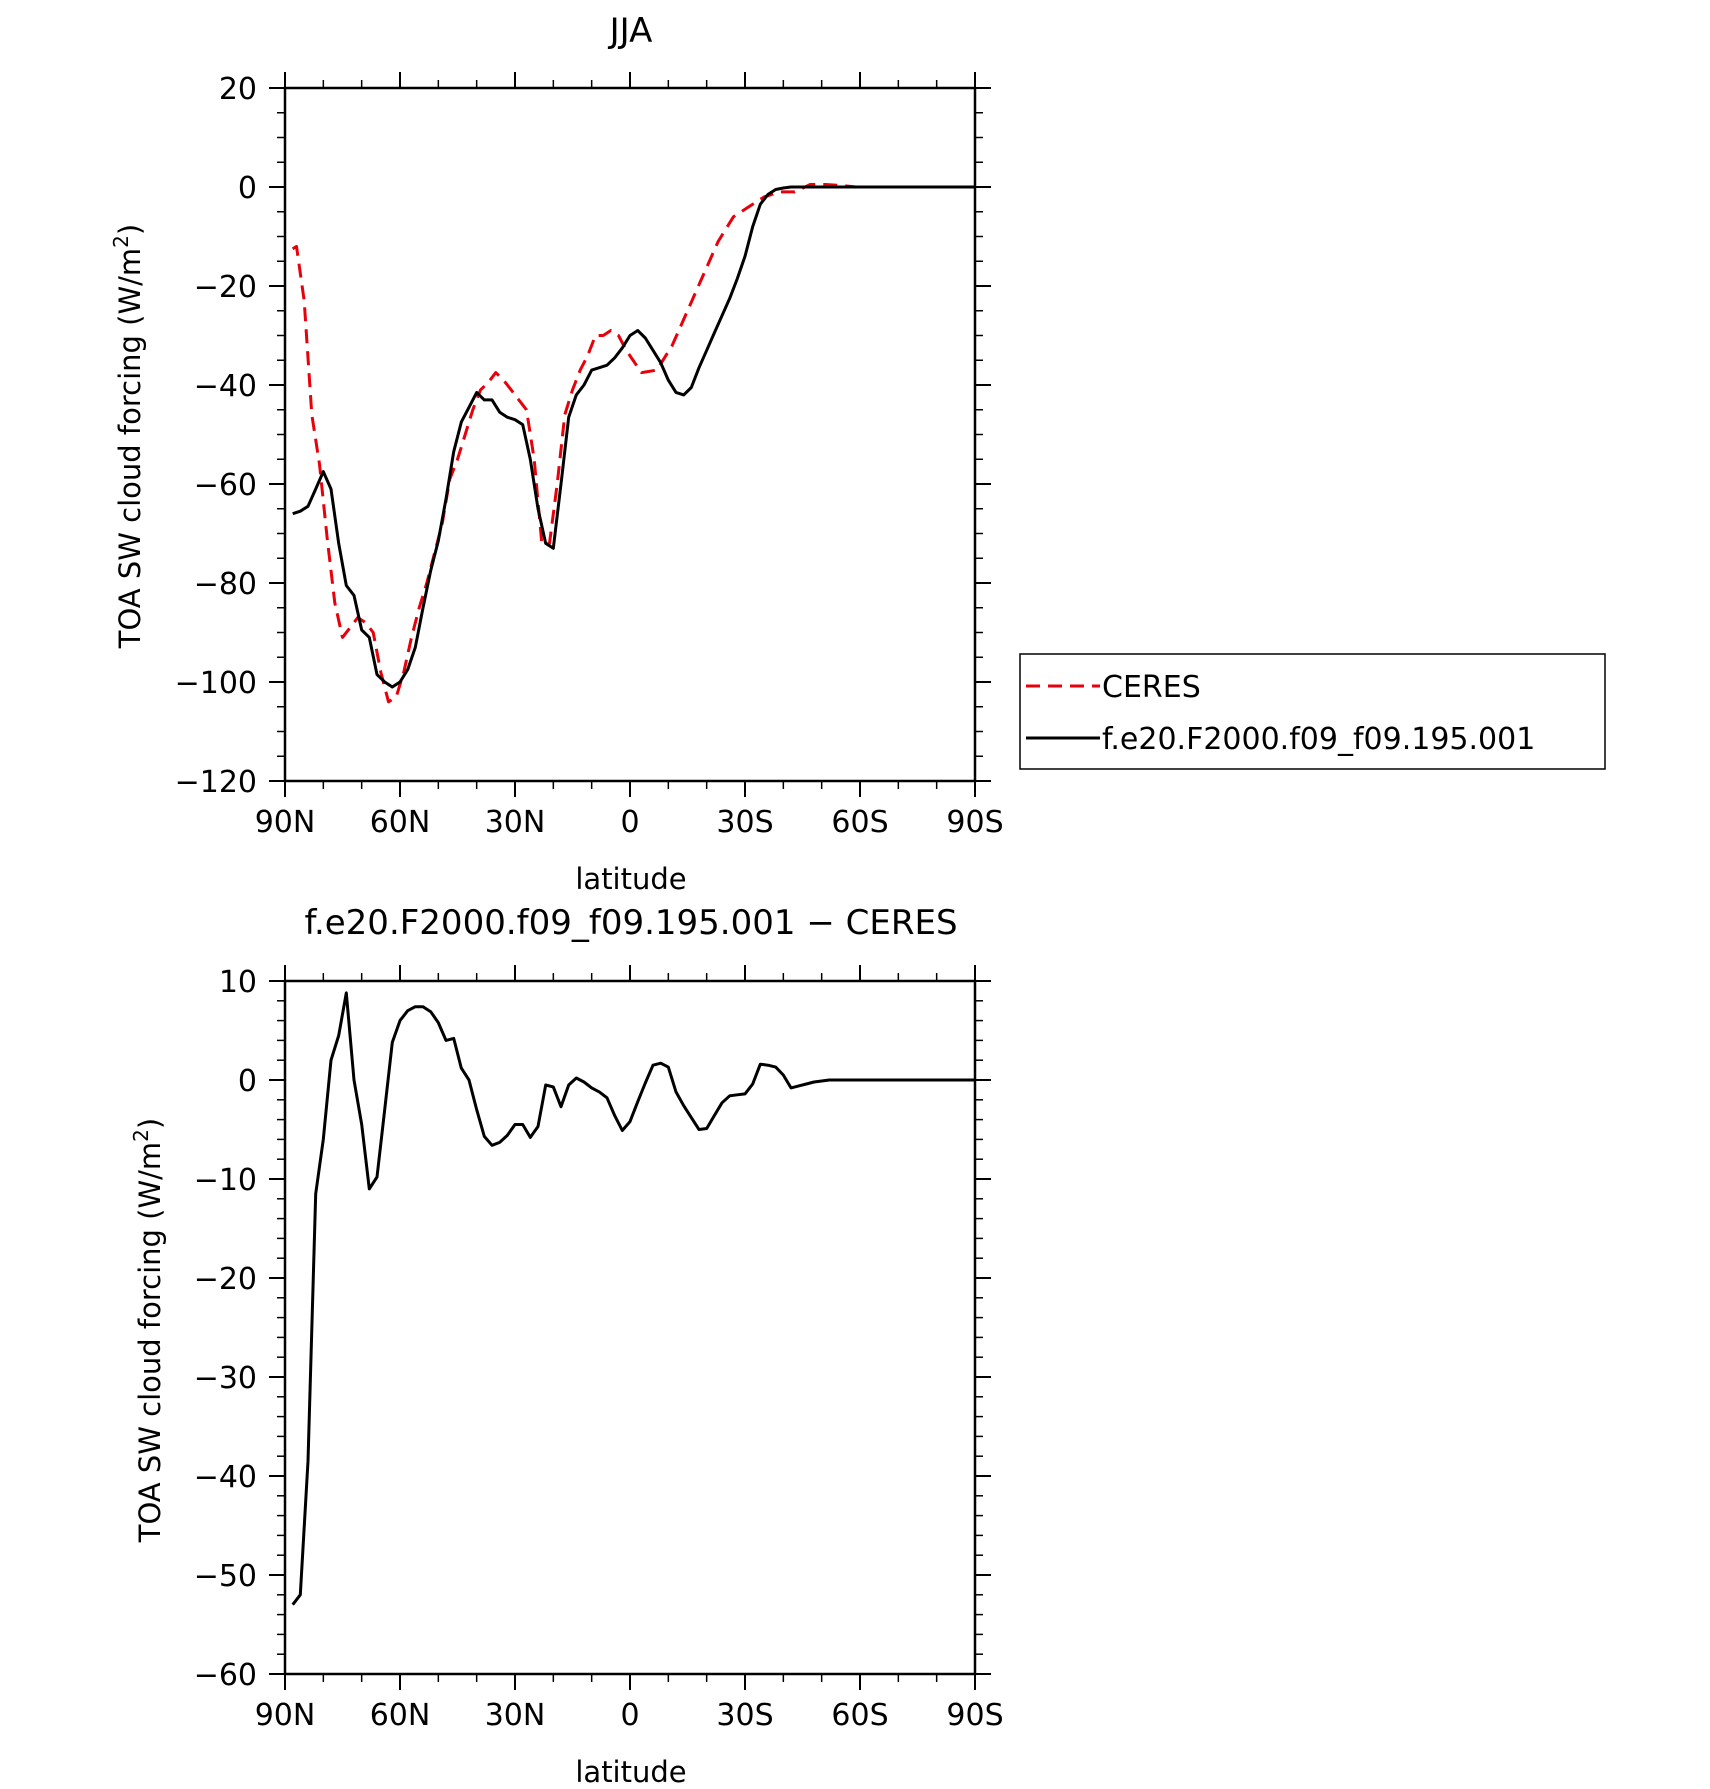 The image size is (1710, 1789). I want to click on top-panel-title: JJA, so click(630, 31).